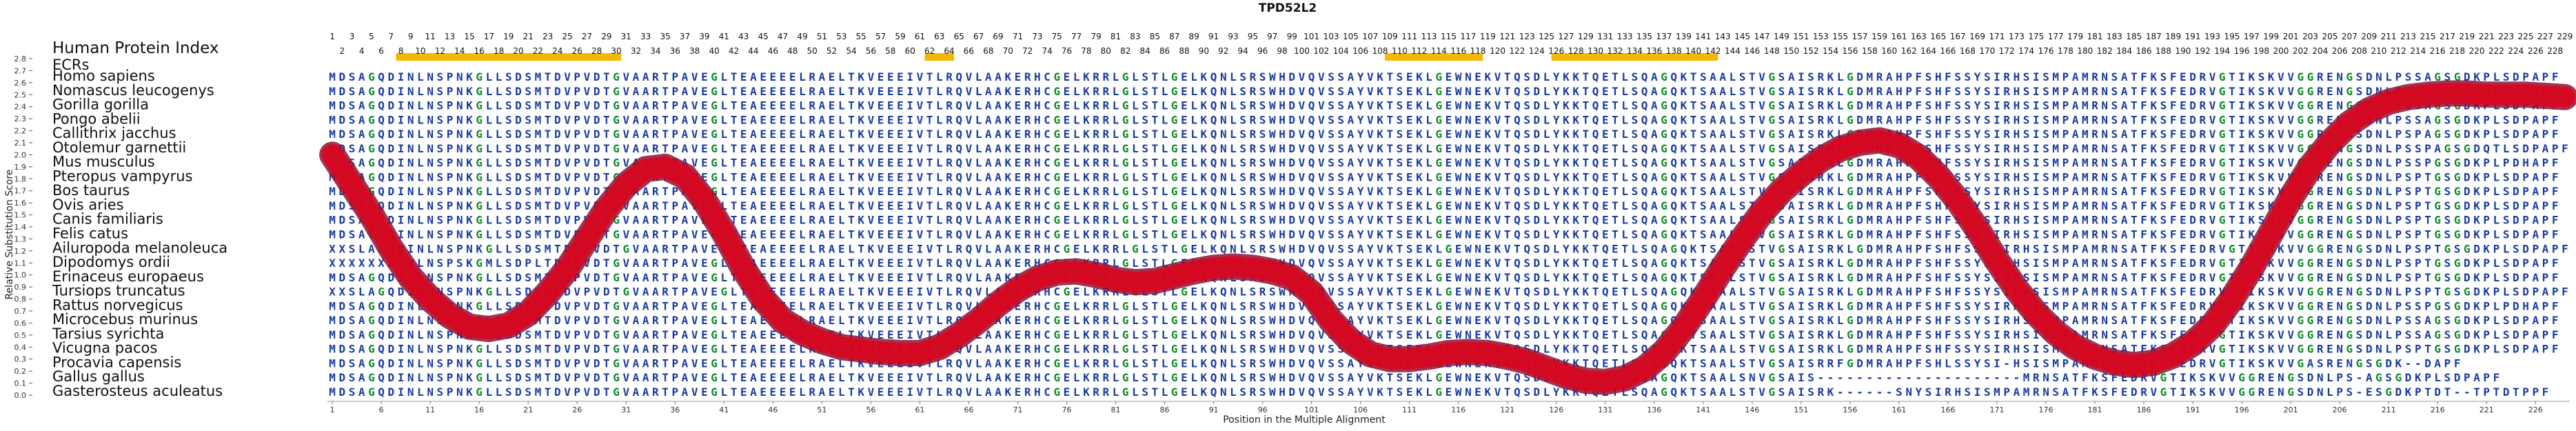 The image size is (2576, 431). I want to click on residue: M, so click(2055, 163).